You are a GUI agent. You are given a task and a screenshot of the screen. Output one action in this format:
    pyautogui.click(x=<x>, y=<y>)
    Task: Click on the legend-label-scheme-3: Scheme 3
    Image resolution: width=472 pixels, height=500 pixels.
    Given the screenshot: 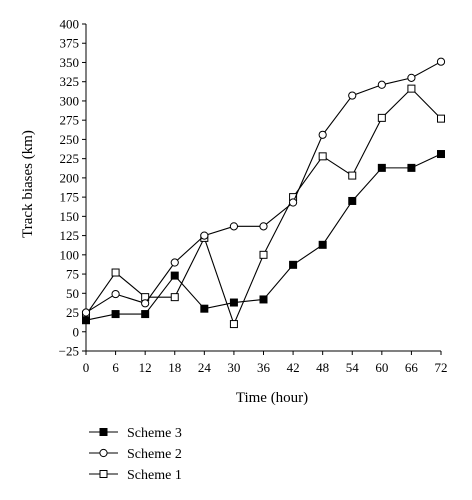 What is the action you would take?
    pyautogui.click(x=154, y=433)
    